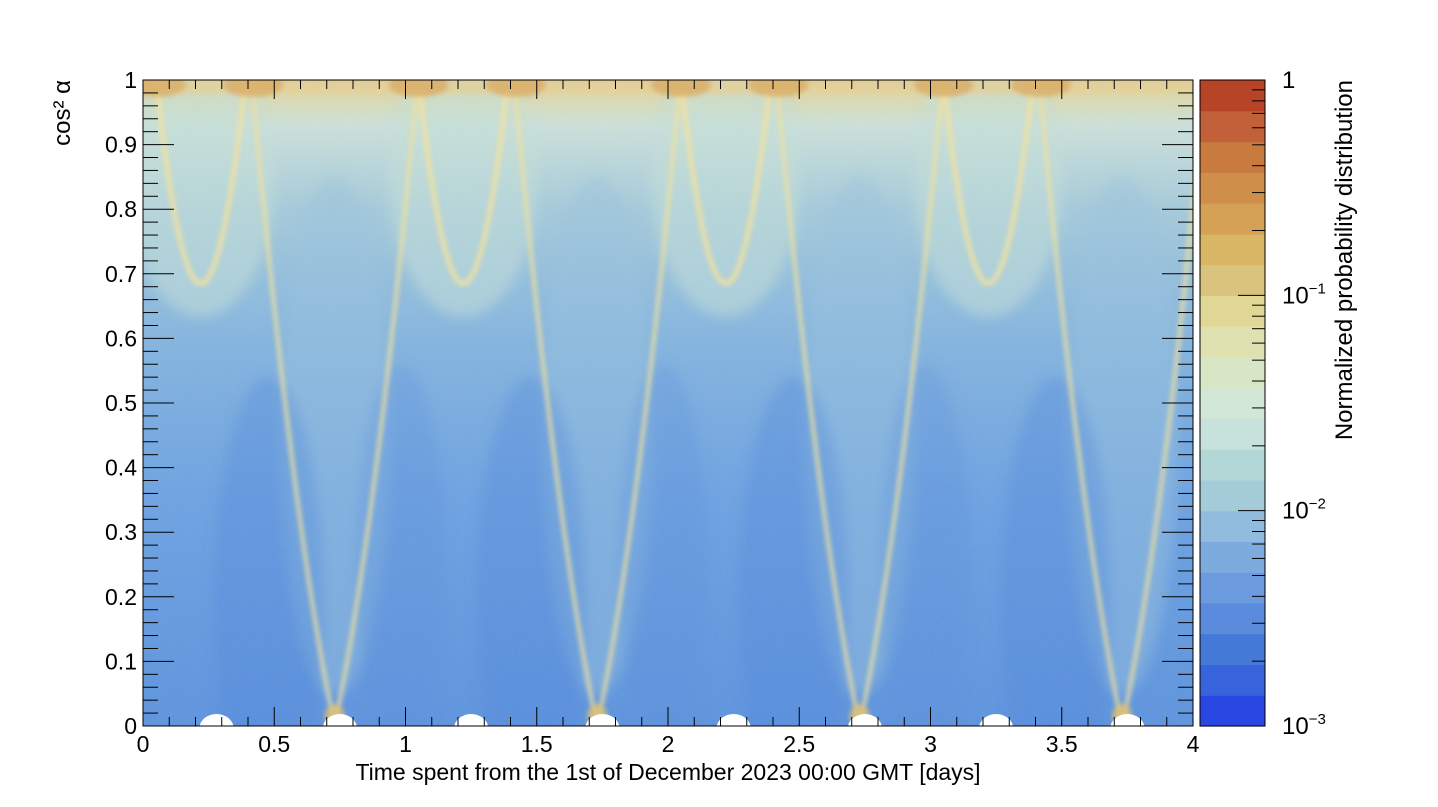  Describe the element at coordinates (799, 744) in the screenshot. I see `x-tick-label-5: 2.5` at that location.